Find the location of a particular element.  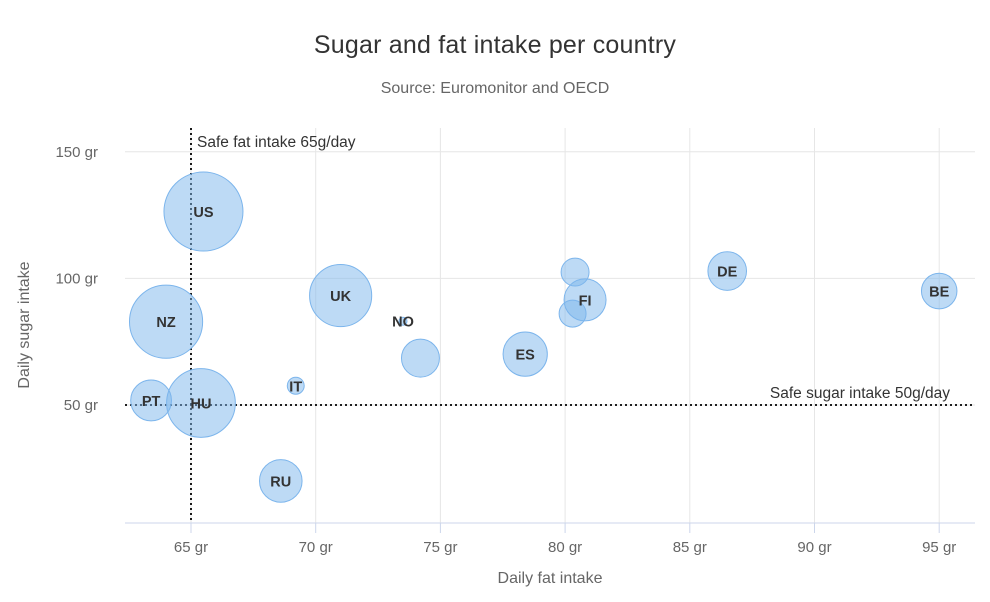

bubble-label-ES: ES is located at coordinates (526, 356).